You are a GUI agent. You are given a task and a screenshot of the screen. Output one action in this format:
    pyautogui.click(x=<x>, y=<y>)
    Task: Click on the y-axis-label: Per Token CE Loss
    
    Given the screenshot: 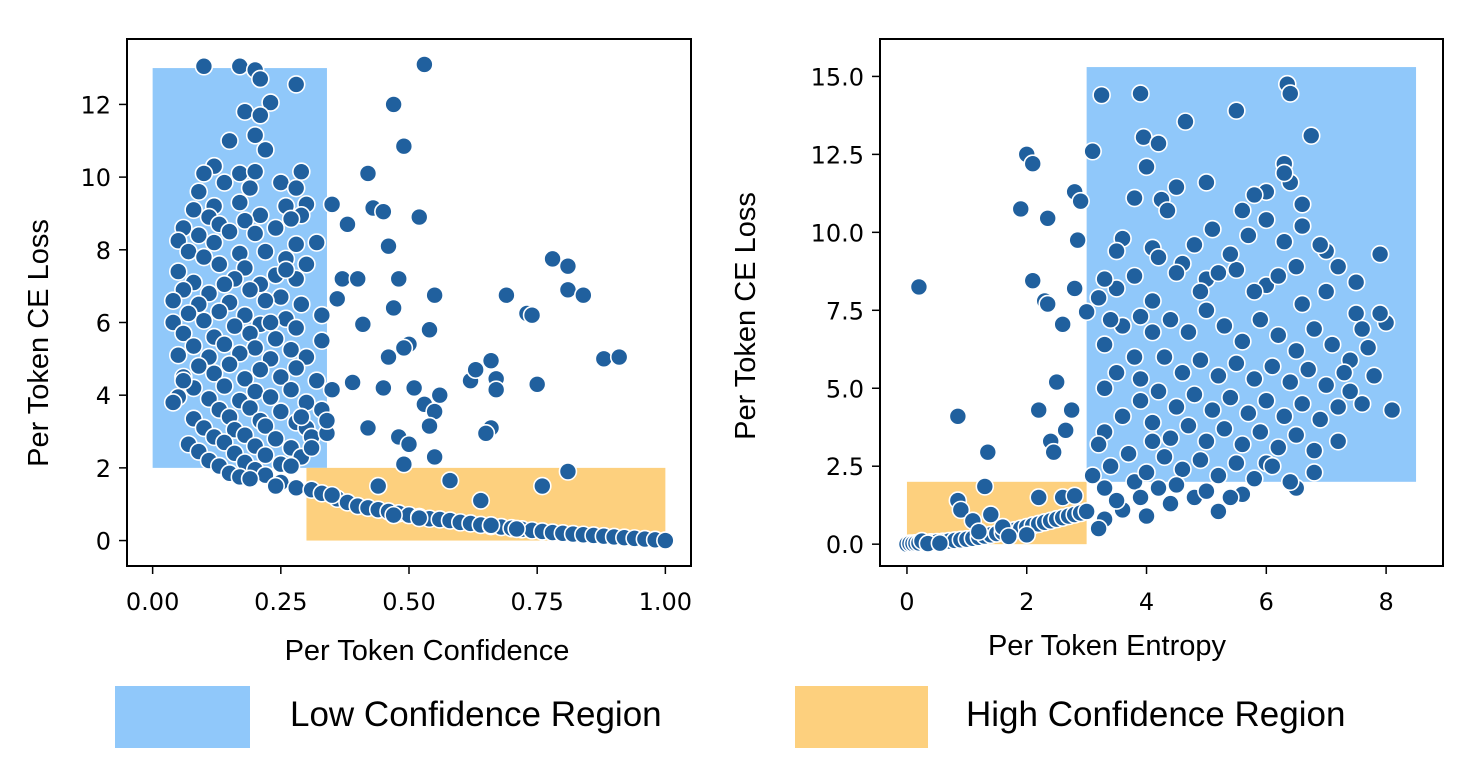 What is the action you would take?
    pyautogui.click(x=746, y=316)
    